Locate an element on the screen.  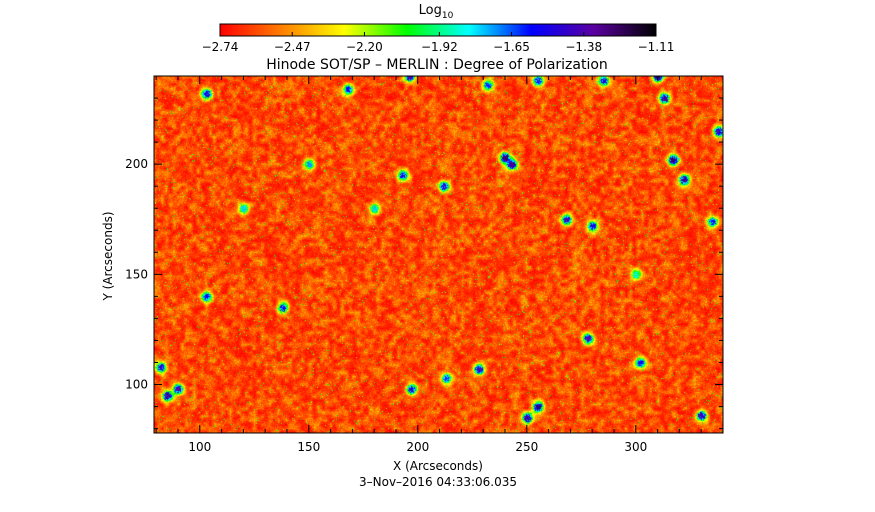
y-axis-label: Y (Arcseconds) is located at coordinates (108, 256).